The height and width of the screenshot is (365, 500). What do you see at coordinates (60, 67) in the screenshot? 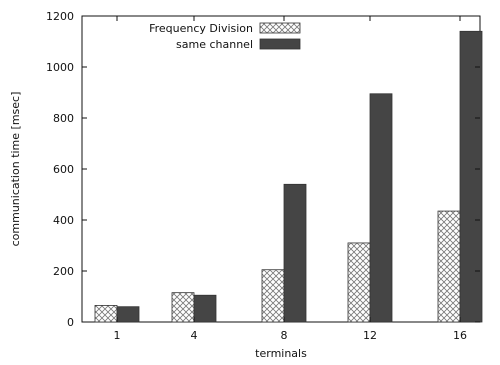
I see `y-tick-label: 1000` at bounding box center [60, 67].